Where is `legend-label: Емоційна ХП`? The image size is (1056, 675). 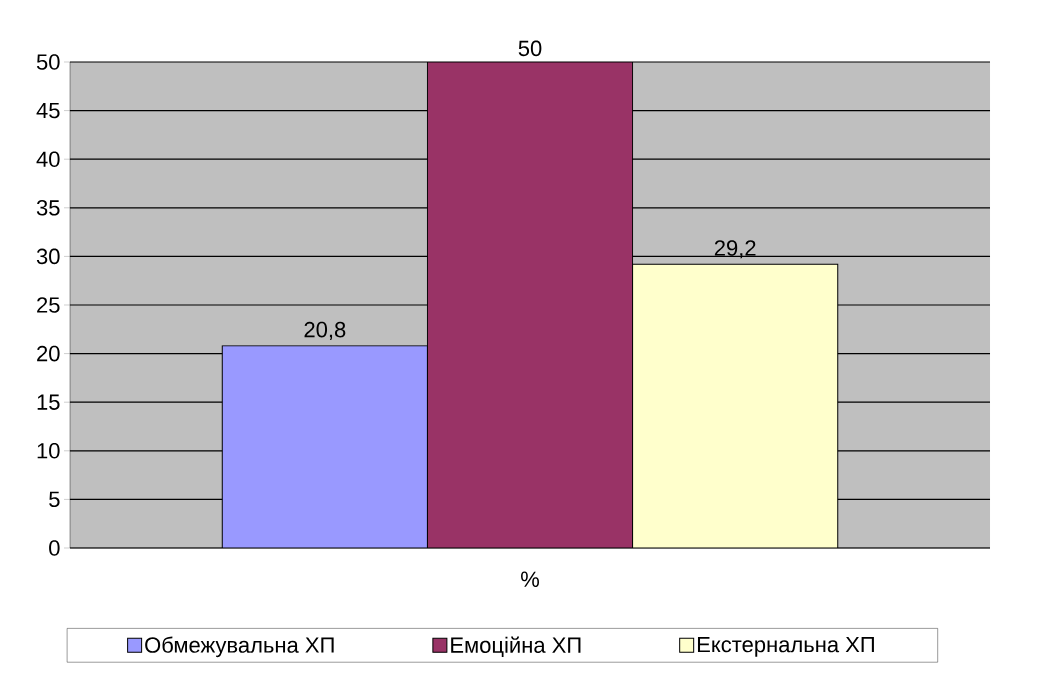
legend-label: Емоційна ХП is located at coordinates (516, 647).